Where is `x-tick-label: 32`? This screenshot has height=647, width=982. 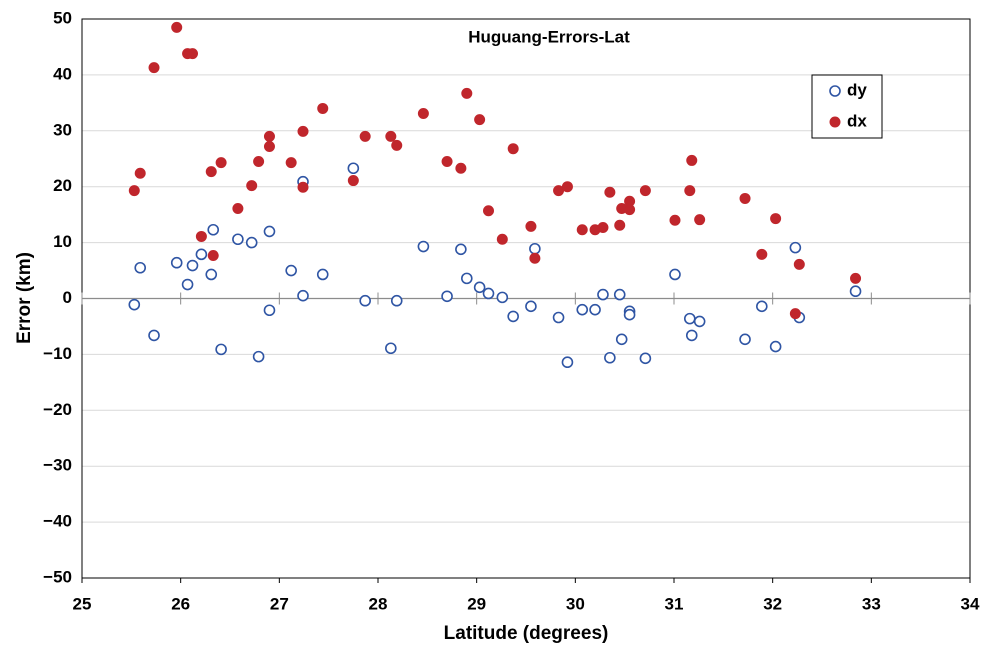 x-tick-label: 32 is located at coordinates (772, 603).